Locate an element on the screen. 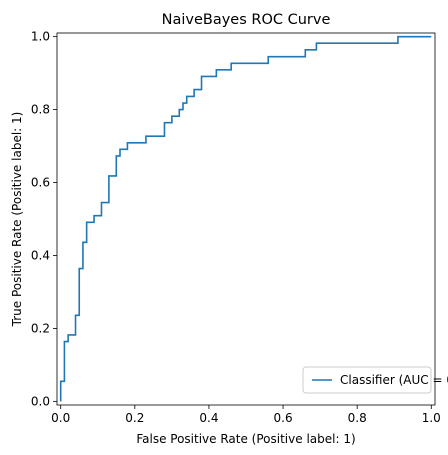 The image size is (448, 455). legend-entry-label: Classifier (AUC = 0.83) is located at coordinates (394, 380).